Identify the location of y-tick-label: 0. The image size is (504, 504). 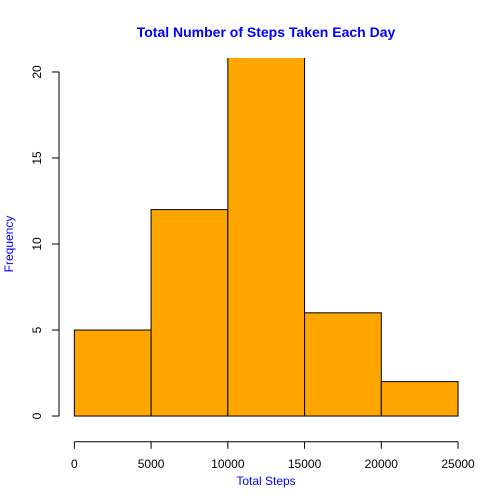
(37, 415).